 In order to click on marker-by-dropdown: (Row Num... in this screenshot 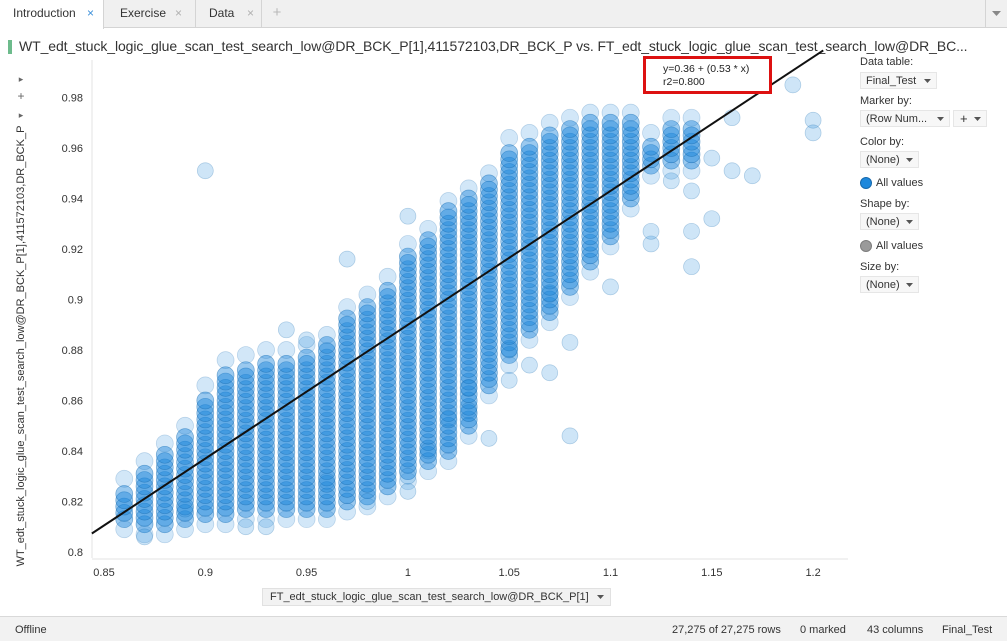, I will do `click(905, 118)`.